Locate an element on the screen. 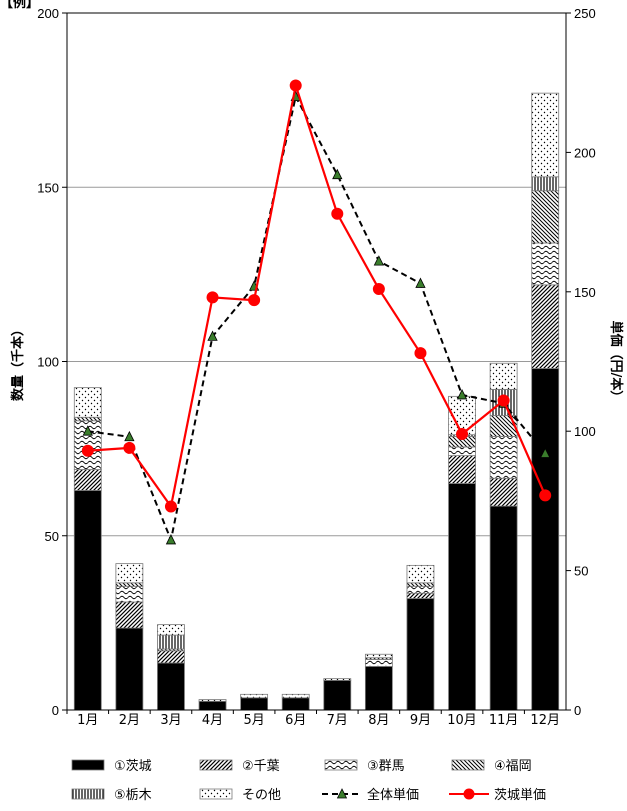 This screenshot has height=811, width=627. legend-label: ①茨城 is located at coordinates (133, 766).